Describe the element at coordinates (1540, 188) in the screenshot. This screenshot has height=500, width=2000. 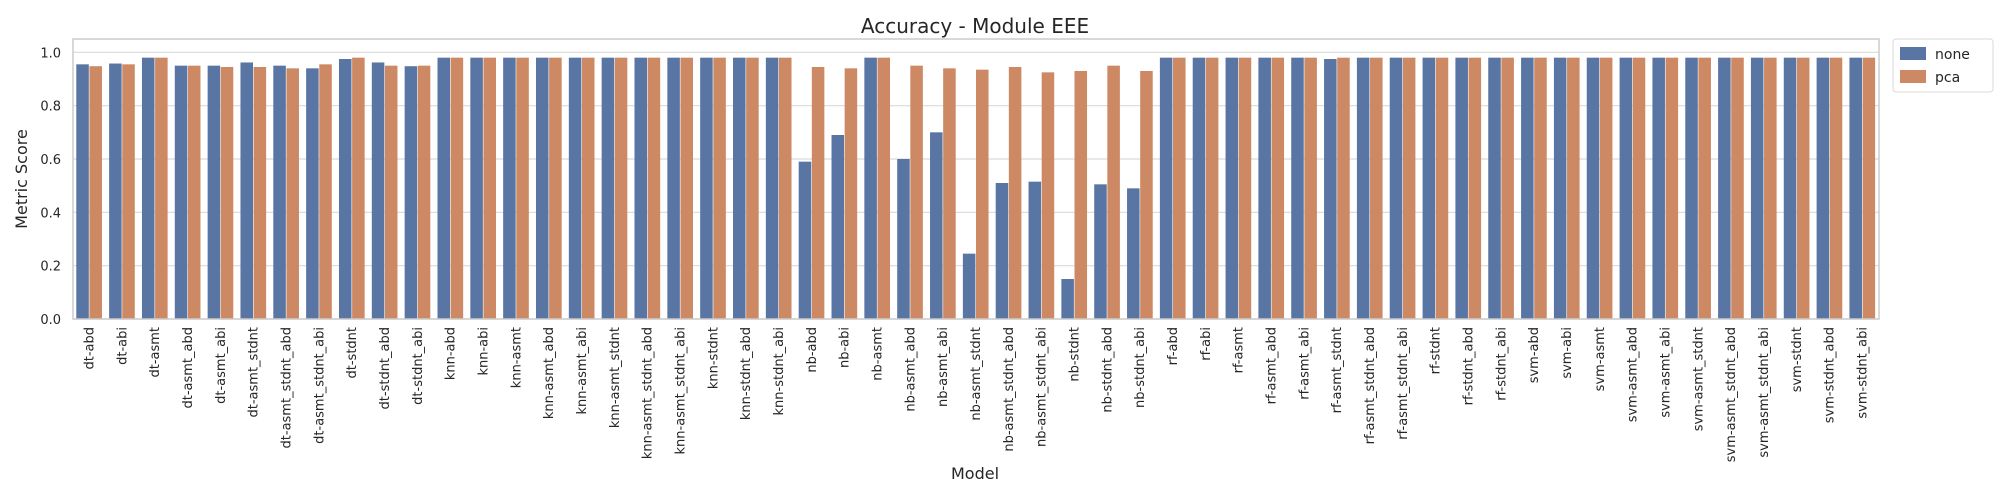
I see `bar-pca-svm-abd` at that location.